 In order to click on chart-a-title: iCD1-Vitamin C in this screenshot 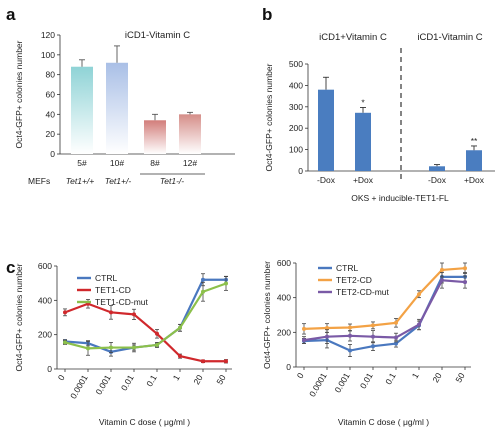, I will do `click(157, 35)`.